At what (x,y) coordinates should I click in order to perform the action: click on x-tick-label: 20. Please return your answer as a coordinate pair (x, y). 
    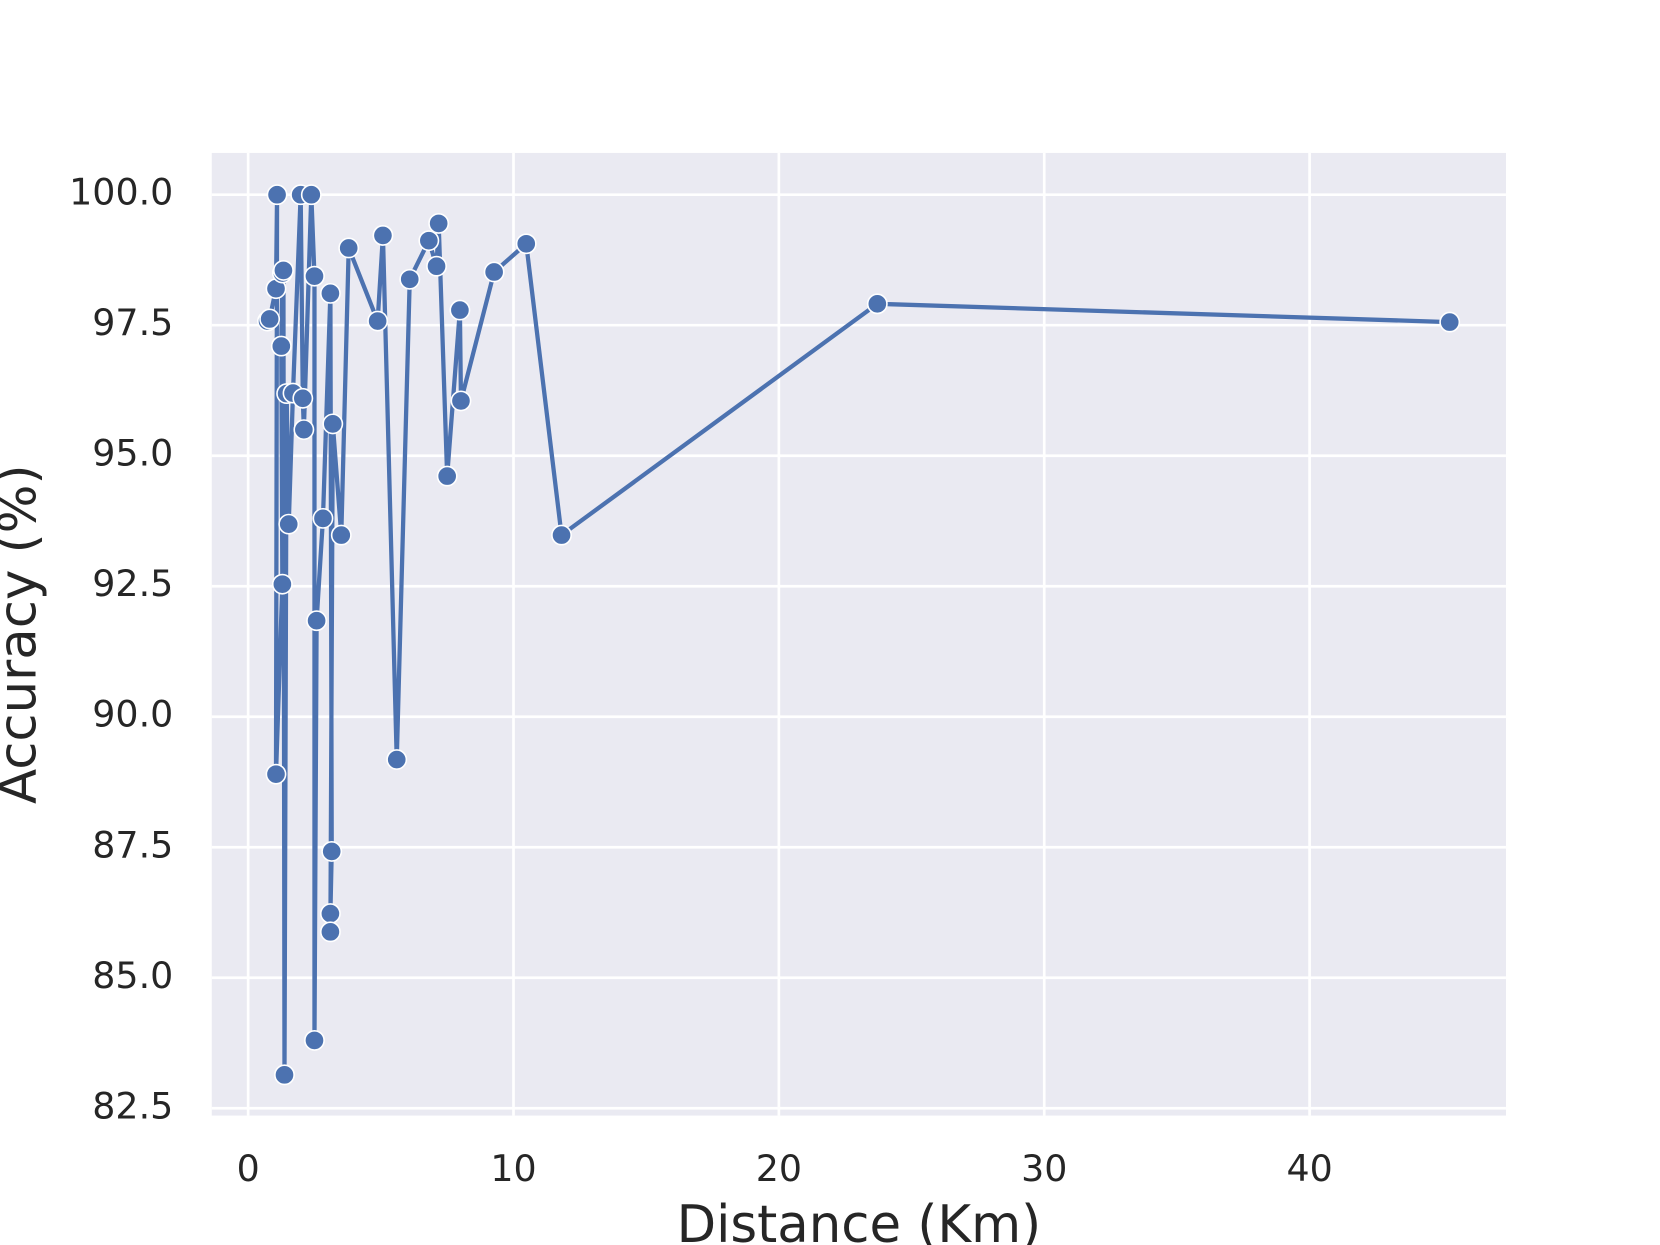
    Looking at the image, I should click on (779, 1168).